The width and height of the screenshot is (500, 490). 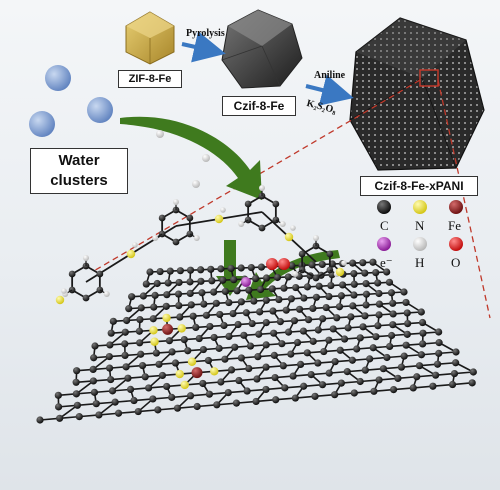 What do you see at coordinates (420, 262) in the screenshot?
I see `legend-label-h: H` at bounding box center [420, 262].